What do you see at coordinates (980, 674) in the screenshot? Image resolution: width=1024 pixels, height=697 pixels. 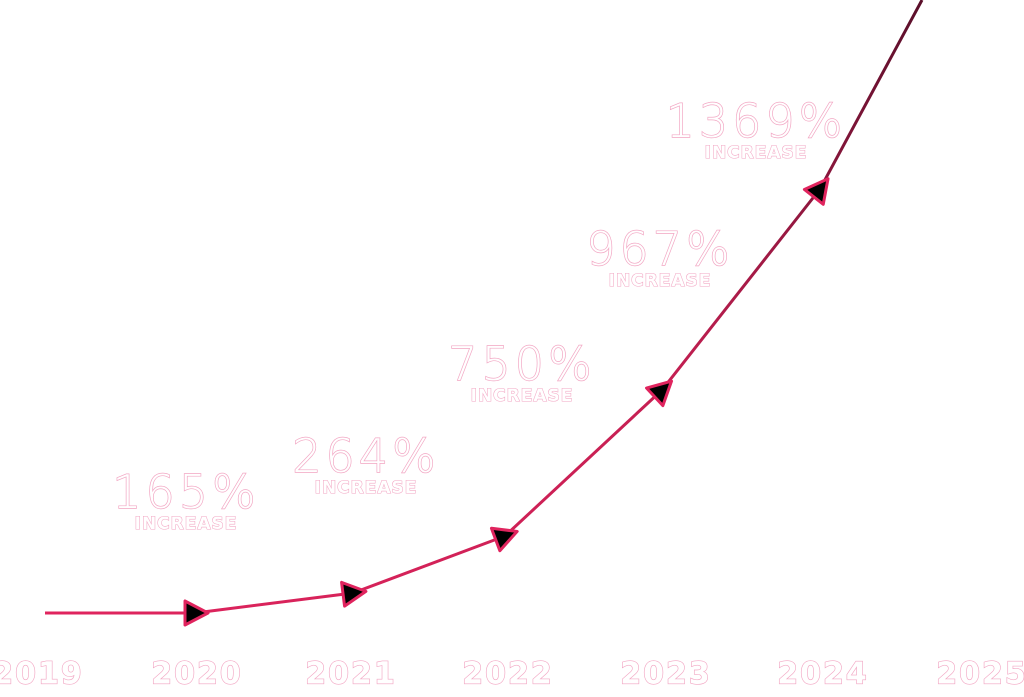 I see `year-tick-label: 2025` at bounding box center [980, 674].